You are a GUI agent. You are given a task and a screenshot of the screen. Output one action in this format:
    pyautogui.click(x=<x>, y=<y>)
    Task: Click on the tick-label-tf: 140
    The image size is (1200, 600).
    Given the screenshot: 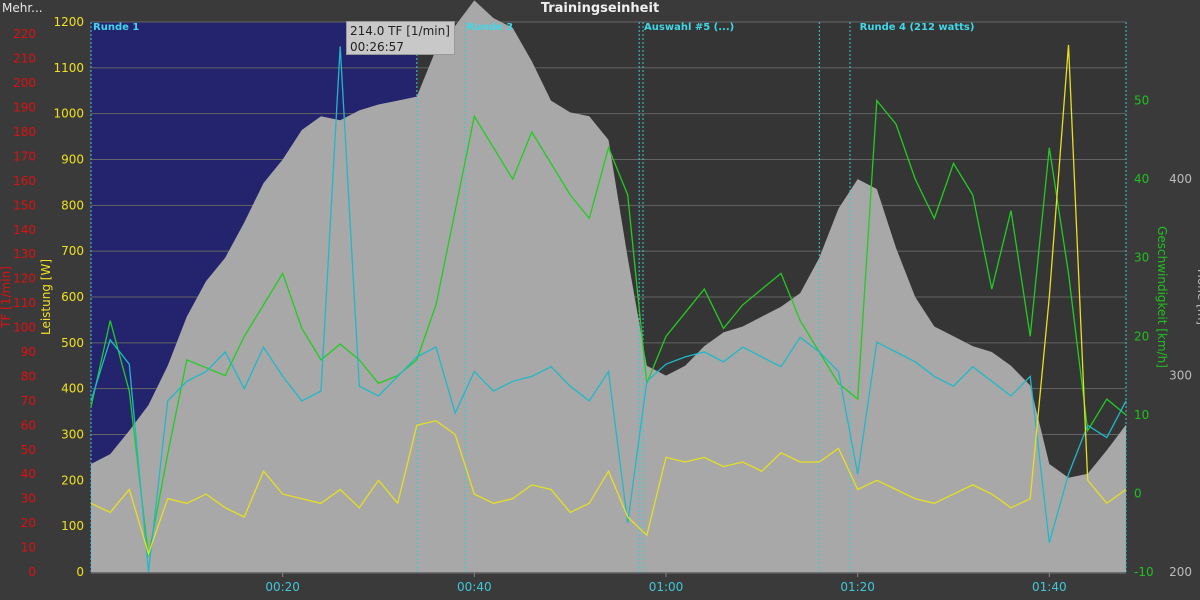 What is the action you would take?
    pyautogui.click(x=24, y=230)
    